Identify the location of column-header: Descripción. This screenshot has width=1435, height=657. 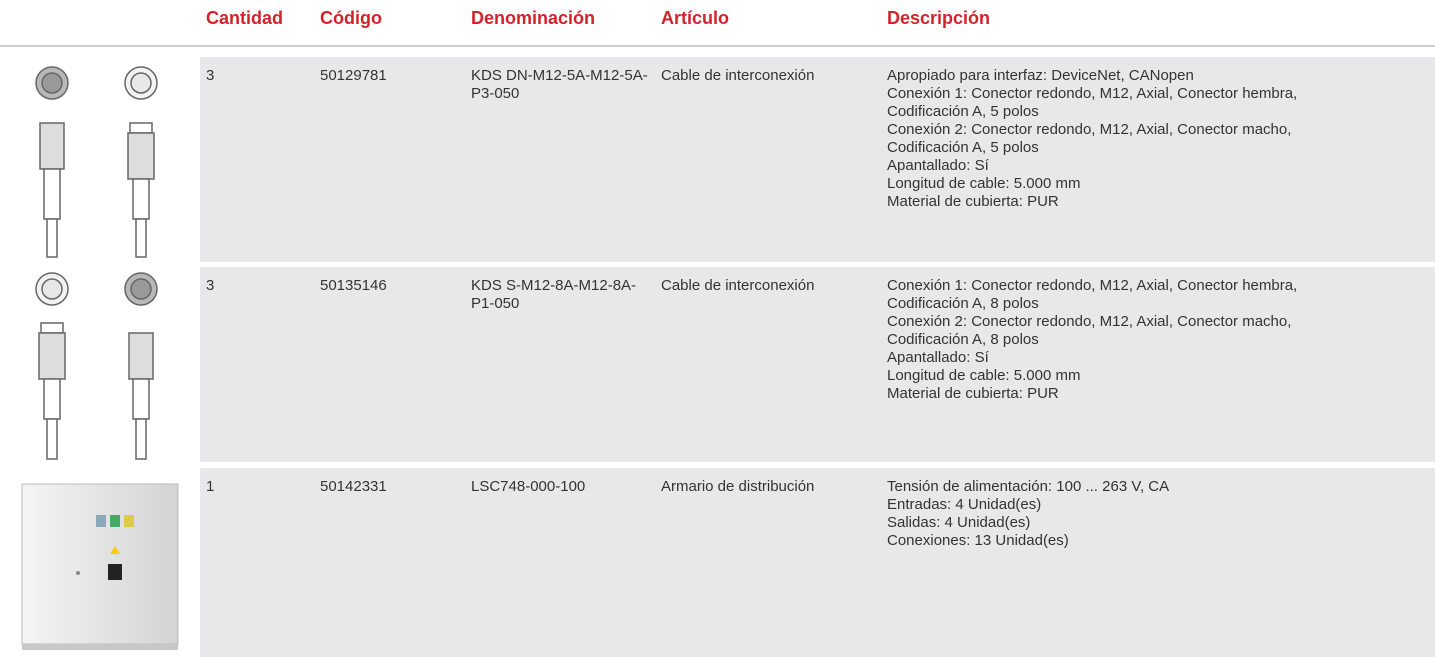
(939, 18).